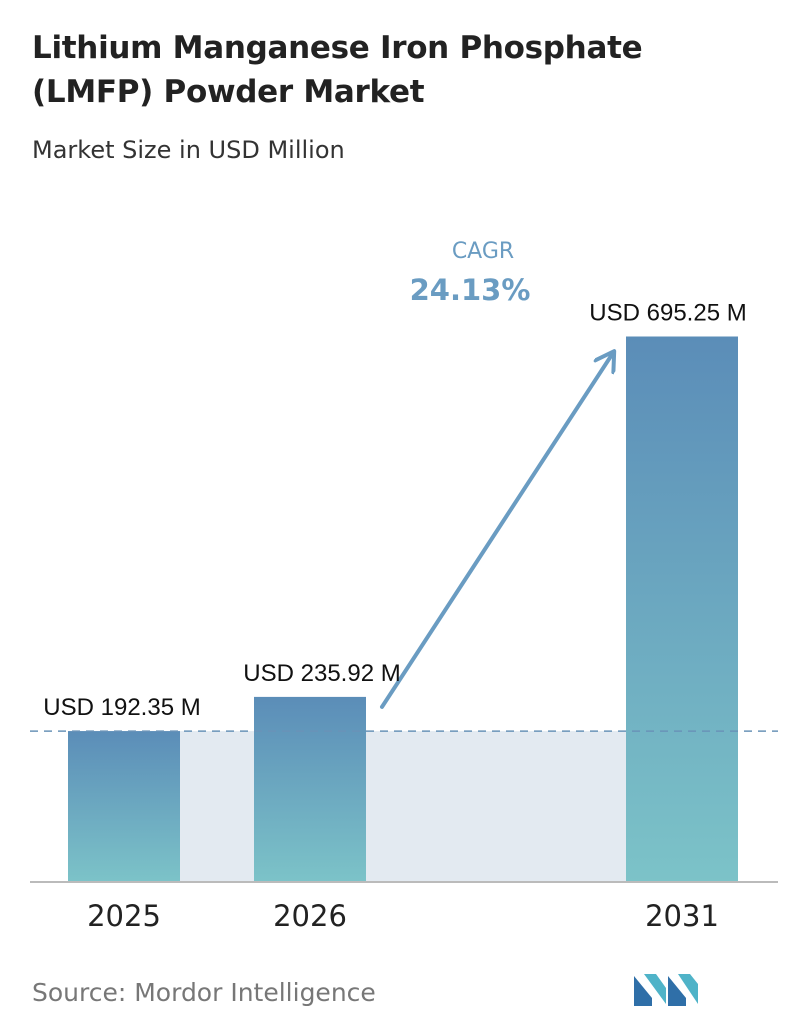 Image resolution: width=796 pixels, height=1034 pixels. What do you see at coordinates (310, 916) in the screenshot?
I see `x-tick-2026: 2026` at bounding box center [310, 916].